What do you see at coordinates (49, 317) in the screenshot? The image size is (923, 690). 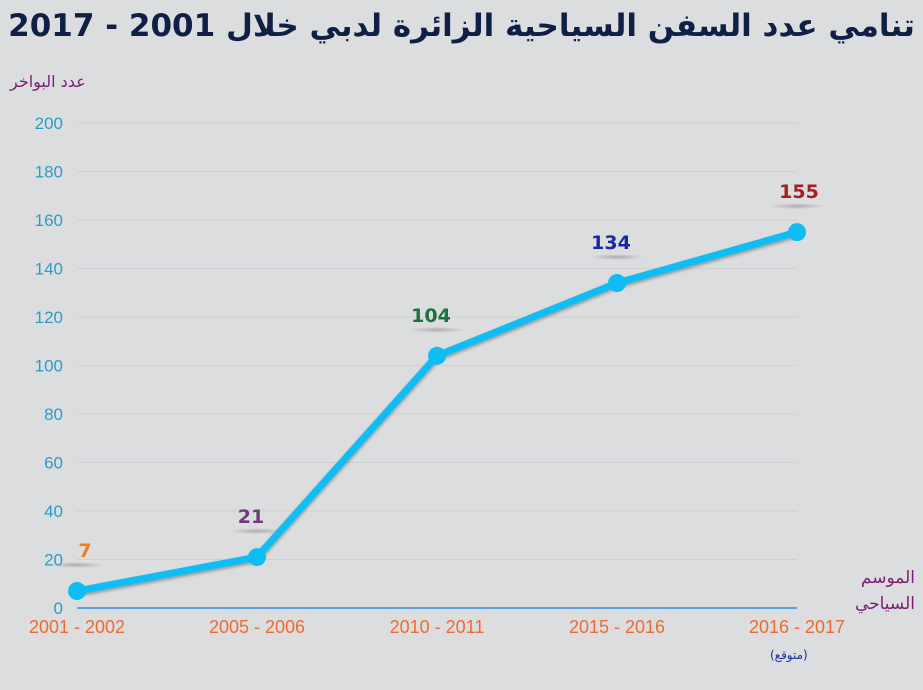 I see `y-tick-label: 120` at bounding box center [49, 317].